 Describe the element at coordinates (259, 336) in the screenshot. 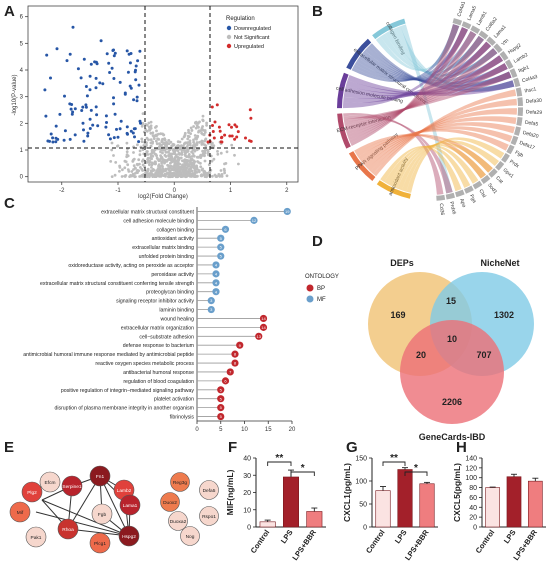

I see `go-term-value: 13` at that location.